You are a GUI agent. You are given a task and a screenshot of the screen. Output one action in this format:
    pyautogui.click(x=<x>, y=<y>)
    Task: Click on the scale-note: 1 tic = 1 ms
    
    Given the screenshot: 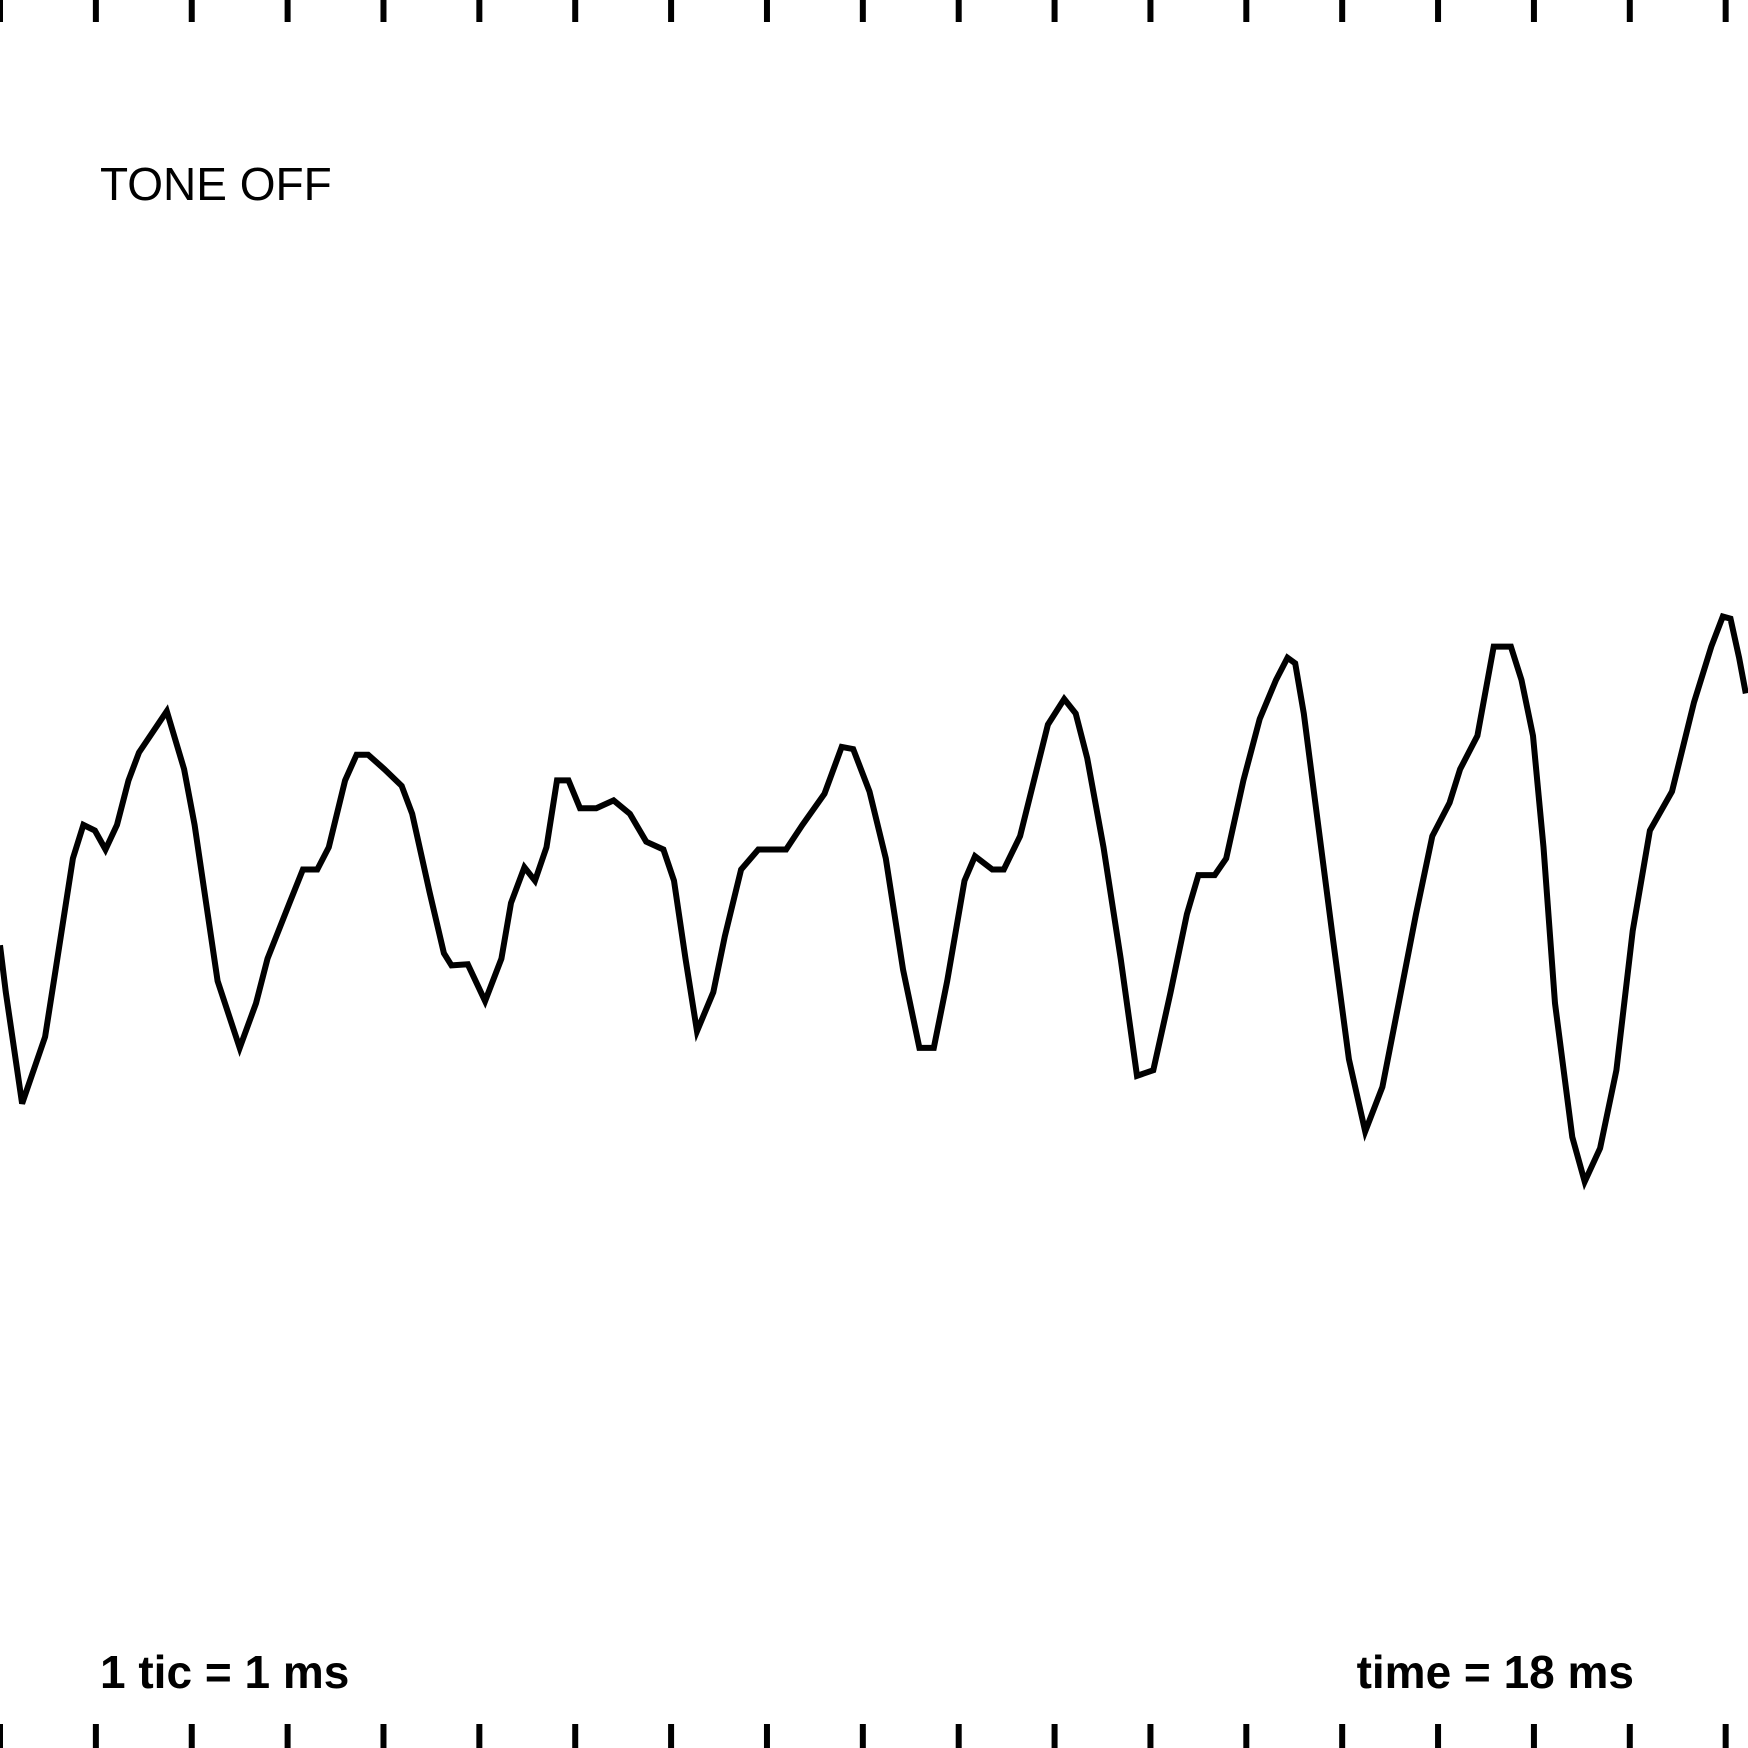 What is the action you would take?
    pyautogui.click(x=224, y=1672)
    